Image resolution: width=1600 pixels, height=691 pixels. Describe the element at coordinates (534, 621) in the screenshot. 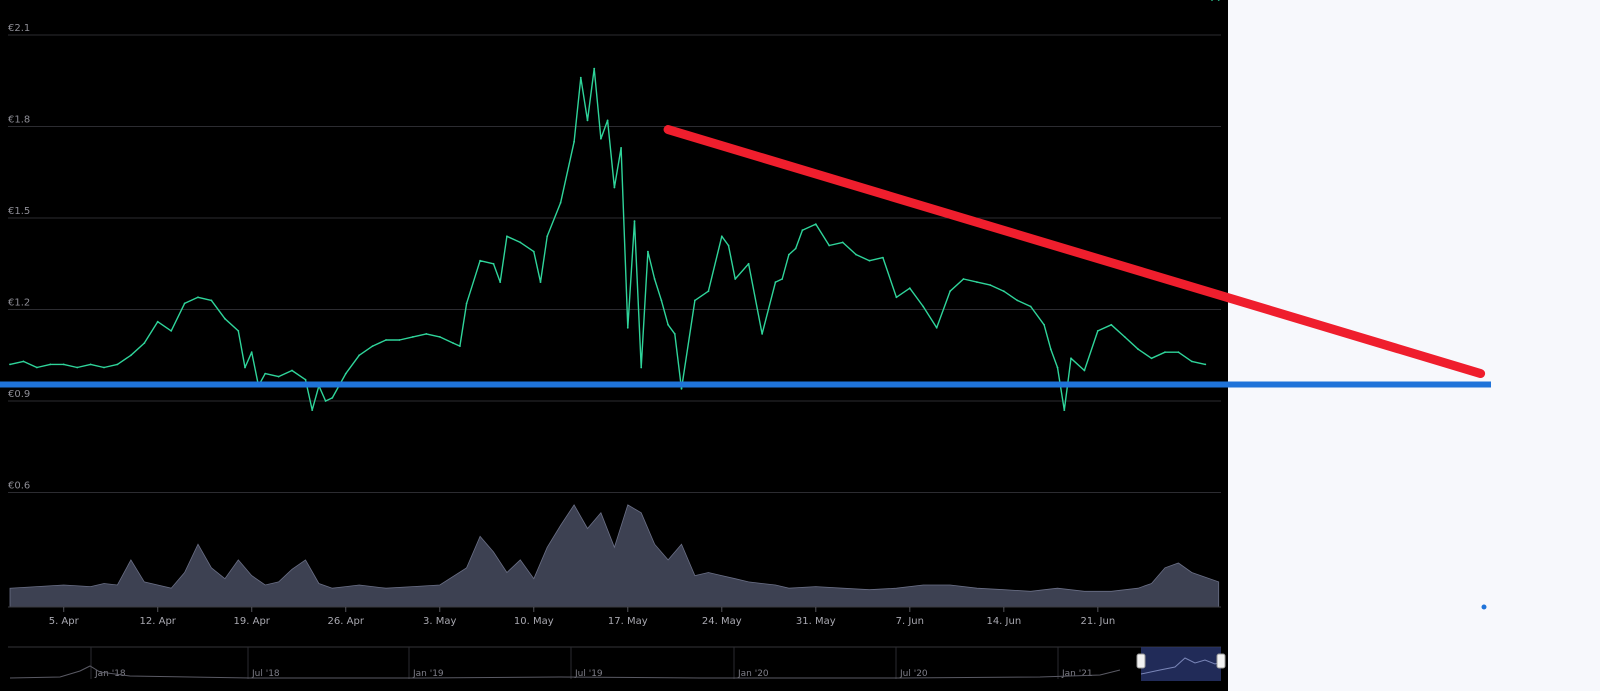

I see `x-tick-label: 10. May` at that location.